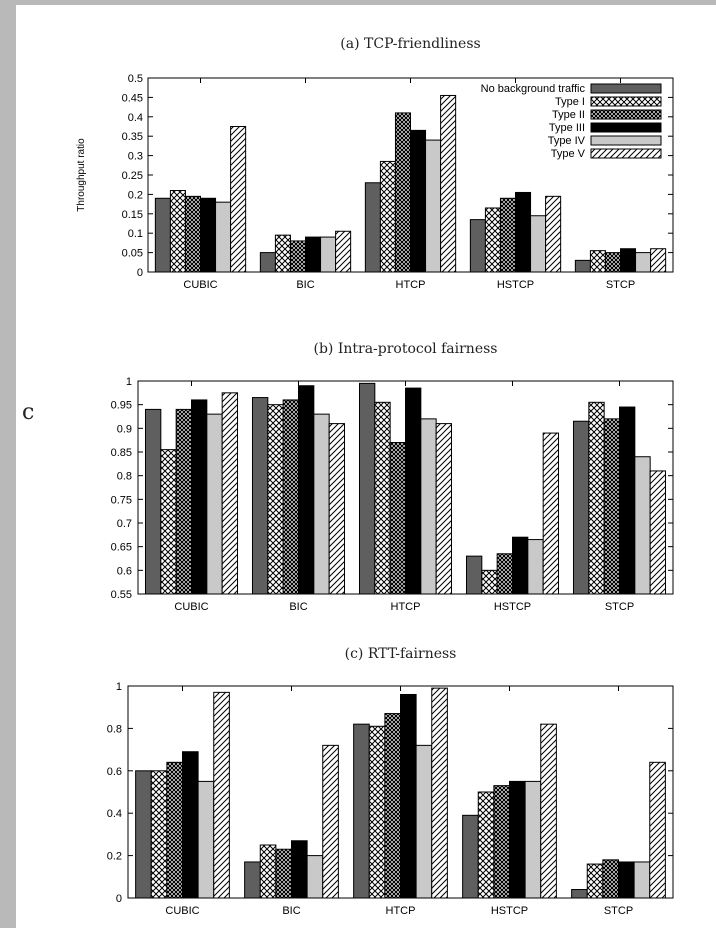 The height and width of the screenshot is (928, 716). Describe the element at coordinates (533, 839) in the screenshot. I see `bar-hstcp-type-iv` at that location.